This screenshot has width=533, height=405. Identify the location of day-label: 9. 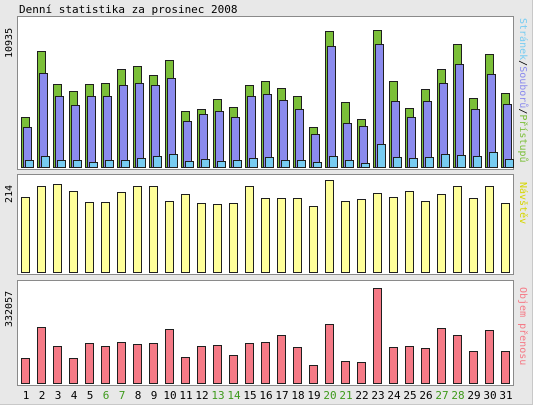
(154, 395).